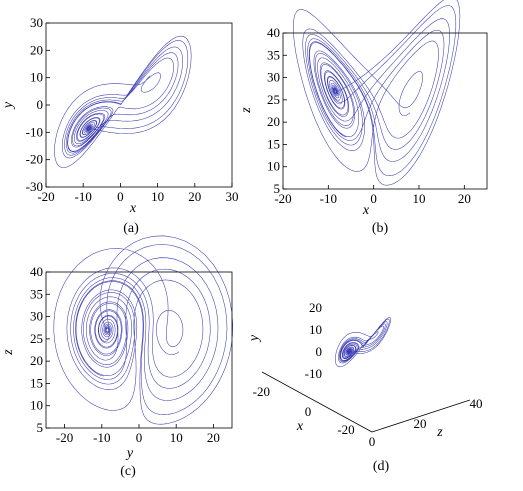 The height and width of the screenshot is (491, 523). I want to click on ylabel-a: y, so click(8, 105).